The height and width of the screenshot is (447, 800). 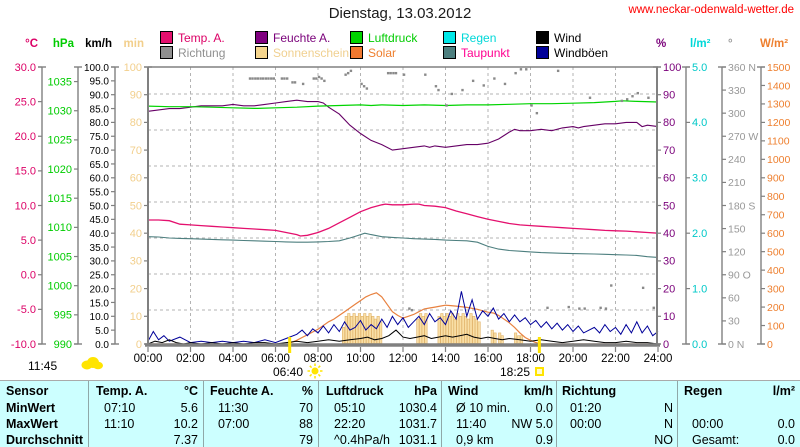 What do you see at coordinates (356, 37) in the screenshot?
I see `pressure-swatch-icon` at bounding box center [356, 37].